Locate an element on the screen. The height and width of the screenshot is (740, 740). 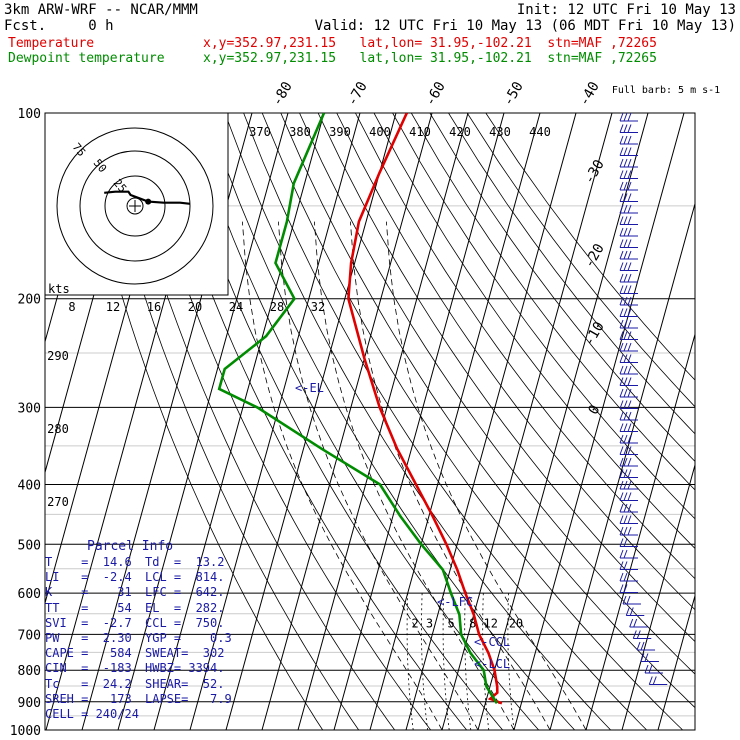
parcel-info-right: LAPSE= 7.9 is located at coordinates (188, 698).